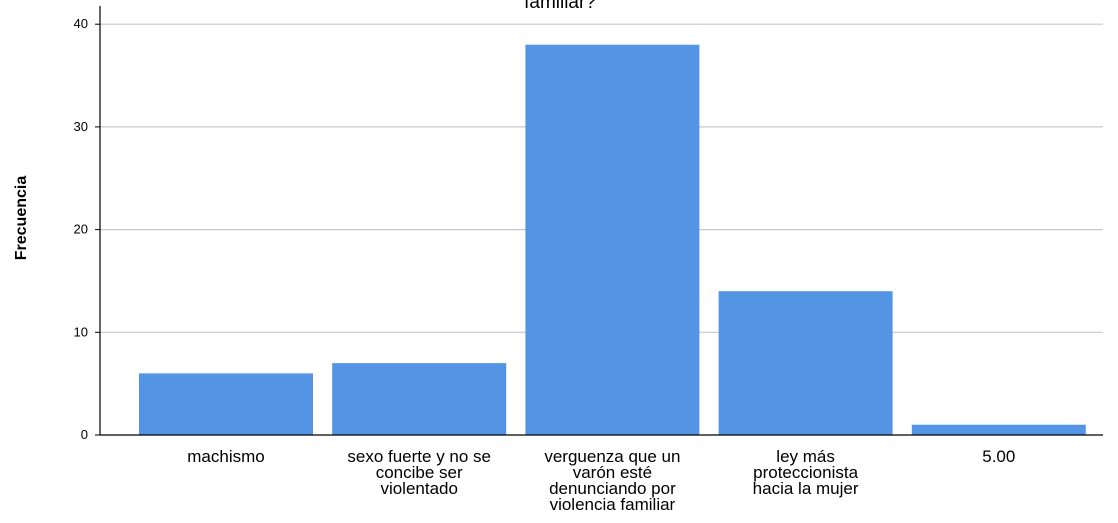 The height and width of the screenshot is (523, 1118). What do you see at coordinates (998, 456) in the screenshot?
I see `x-category-label-5: 5.00` at bounding box center [998, 456].